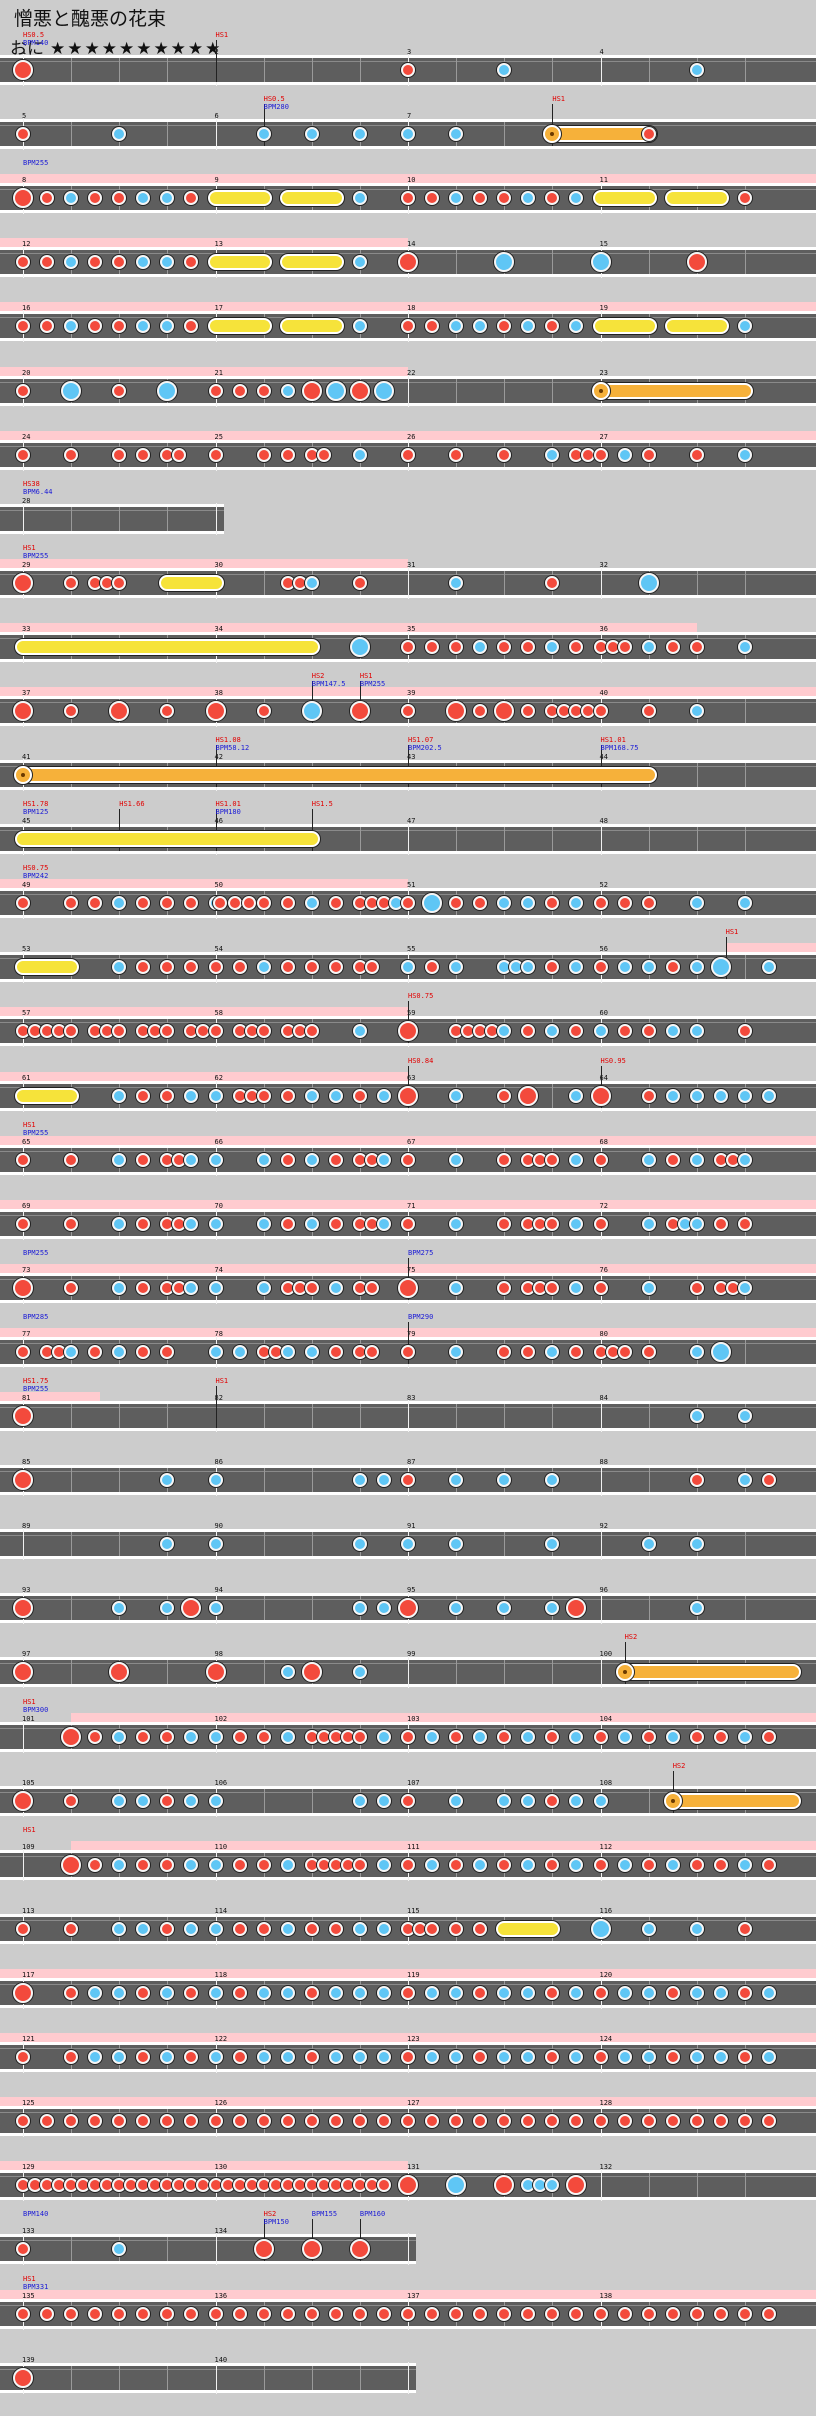 The image size is (816, 2416). Describe the element at coordinates (425, 748) in the screenshot. I see `bpm-change-label: BPM202.5` at that location.